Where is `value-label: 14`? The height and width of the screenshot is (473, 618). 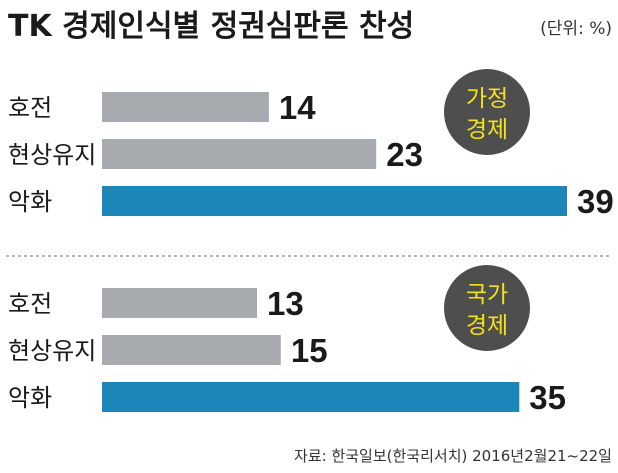
value-label: 14 is located at coordinates (297, 107).